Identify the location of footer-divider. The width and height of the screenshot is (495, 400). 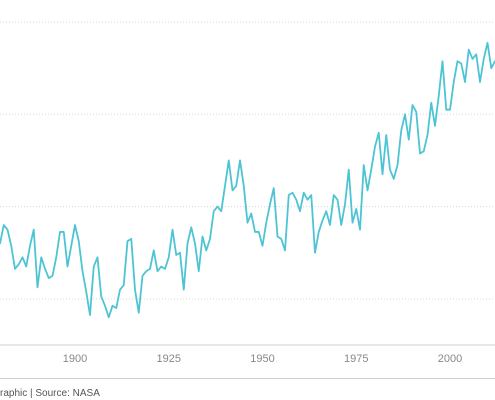
(247, 378).